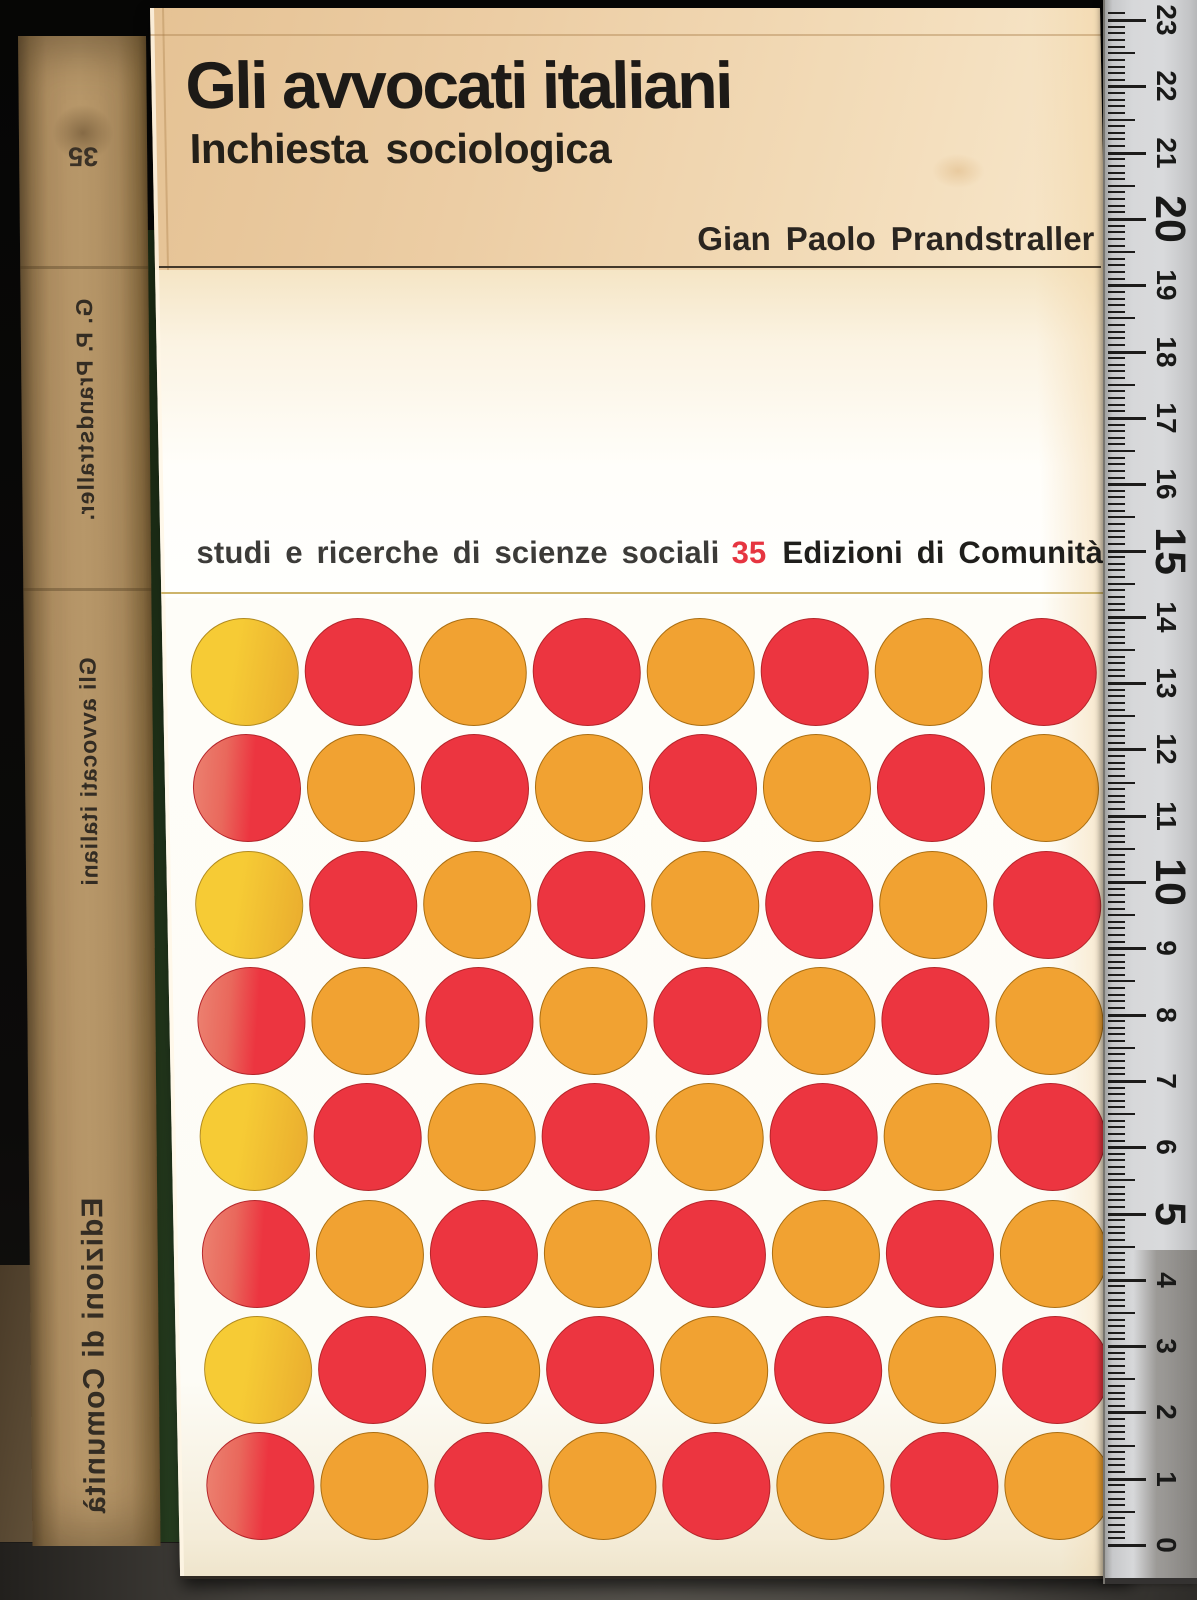 This screenshot has height=1600, width=1197. What do you see at coordinates (1166, 1478) in the screenshot?
I see `ruler-number-1: 1` at bounding box center [1166, 1478].